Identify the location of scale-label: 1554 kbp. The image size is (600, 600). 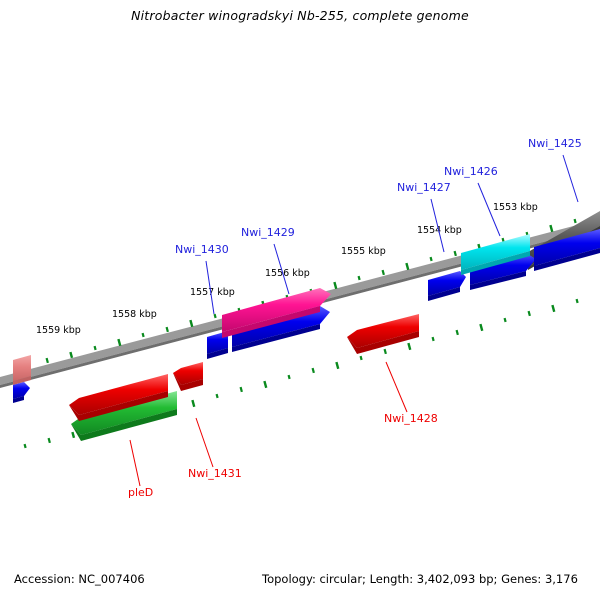
(439, 230).